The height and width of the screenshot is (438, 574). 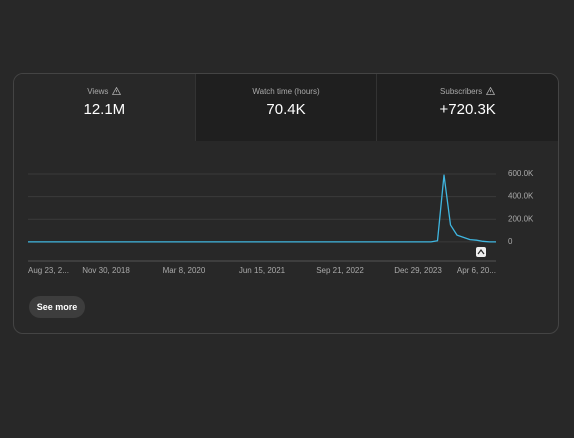 What do you see at coordinates (57, 307) in the screenshot?
I see `see-more-button: See more` at bounding box center [57, 307].